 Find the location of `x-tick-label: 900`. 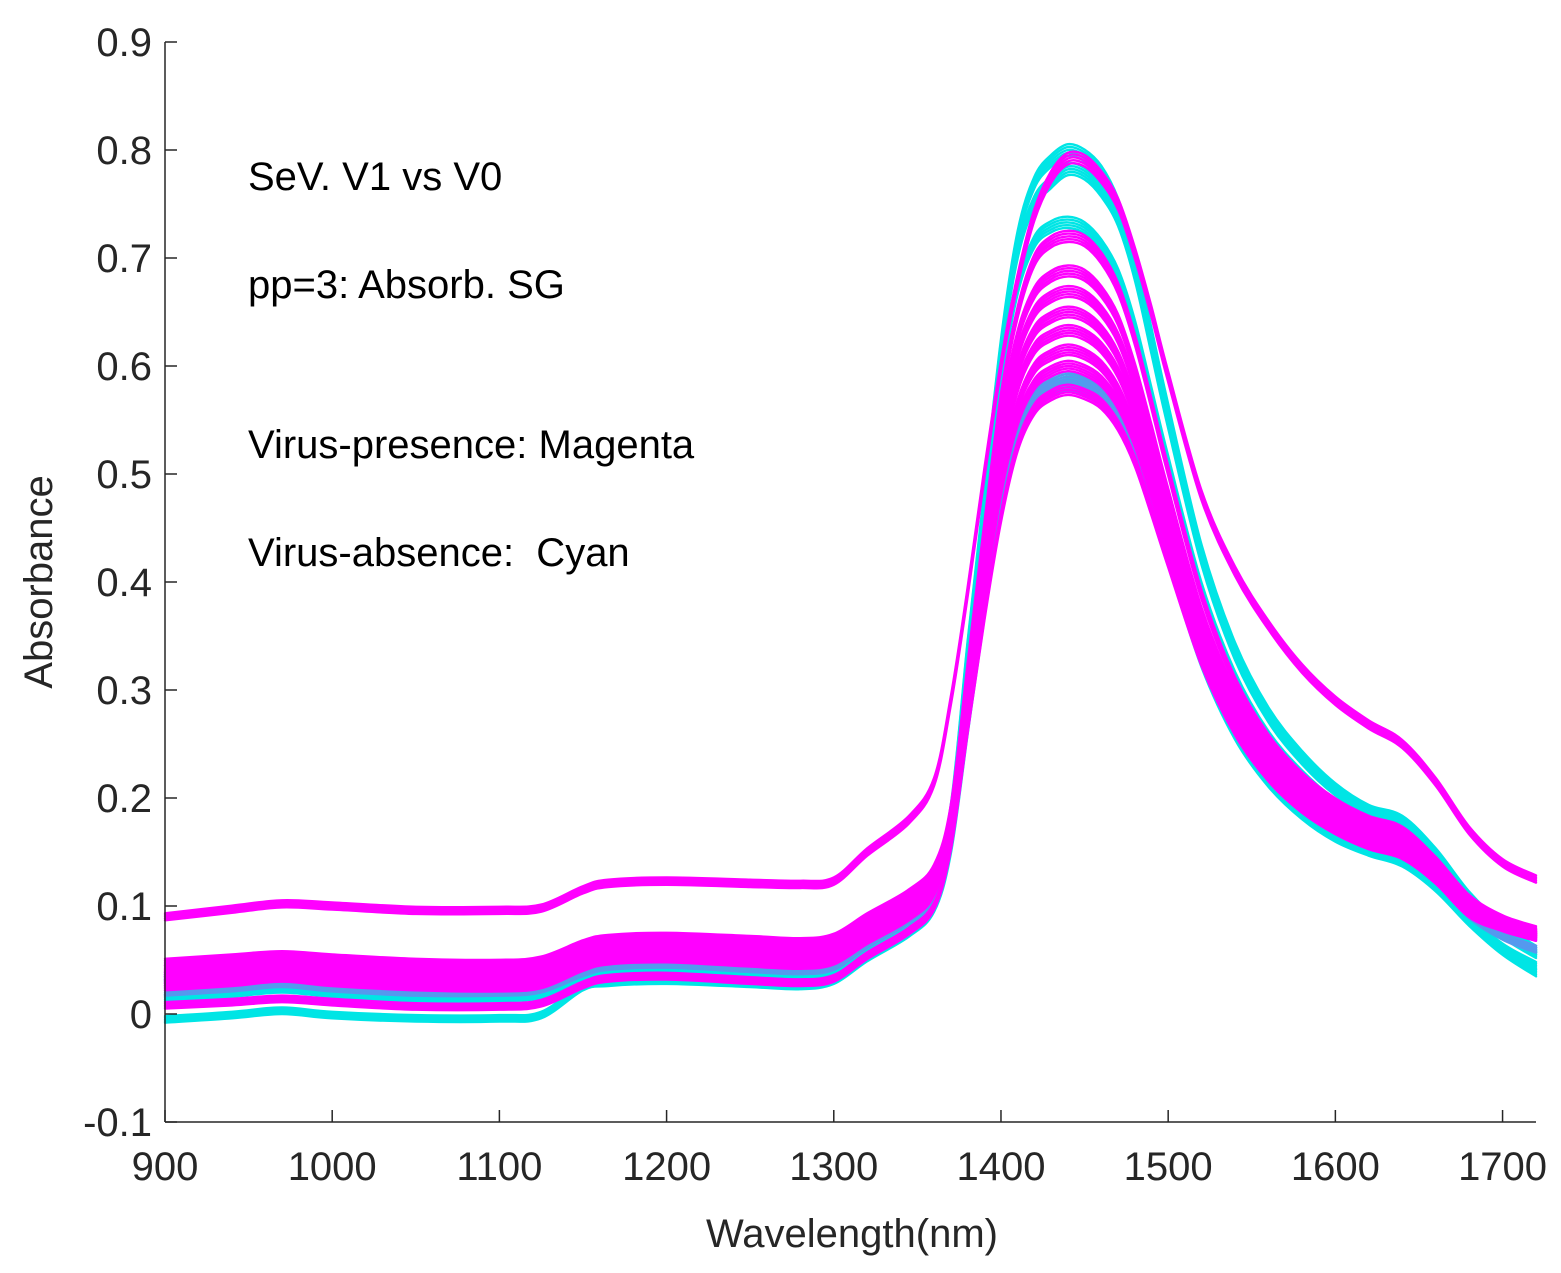

x-tick-label: 900 is located at coordinates (165, 1167).